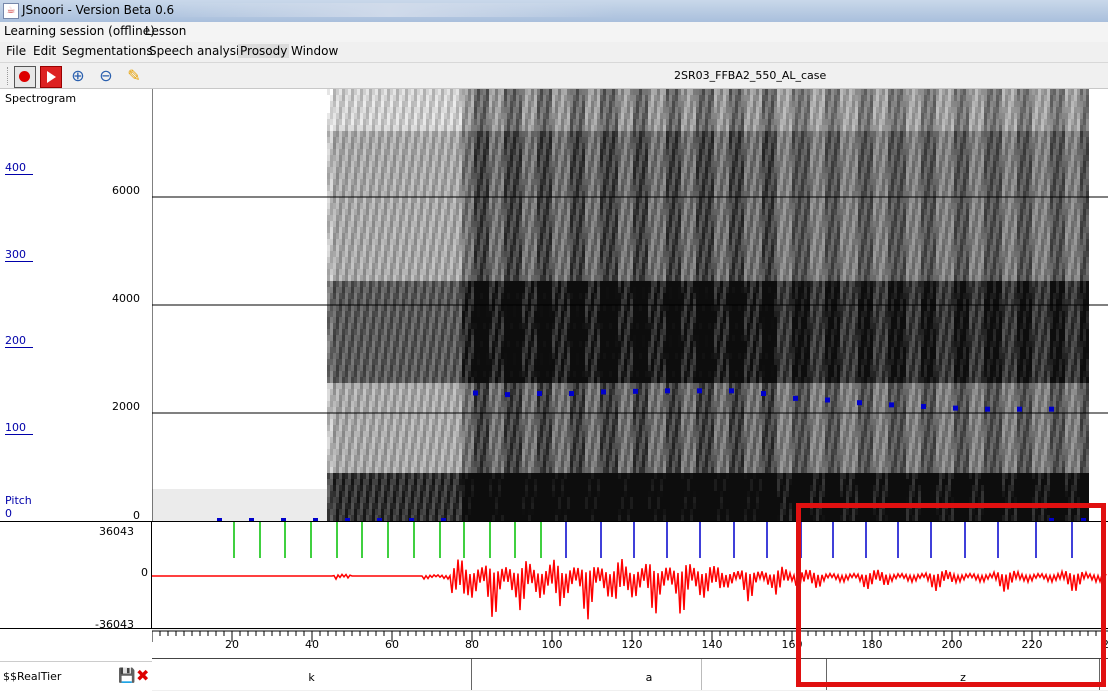 The width and height of the screenshot is (1108, 691). What do you see at coordinates (78, 76) in the screenshot?
I see `zoom-in-icon: ⊕` at bounding box center [78, 76].